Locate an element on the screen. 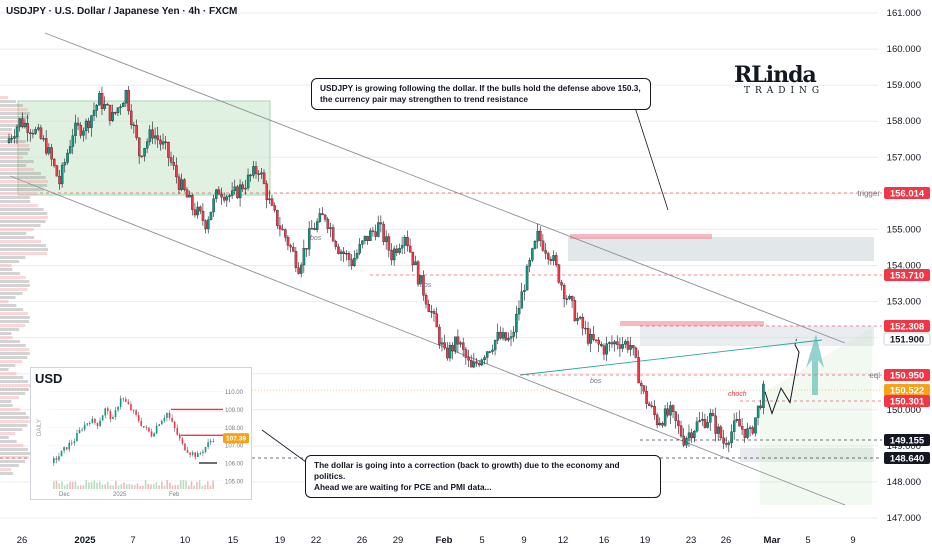 This screenshot has height=550, width=932. x-tick-label: Feb is located at coordinates (444, 540).